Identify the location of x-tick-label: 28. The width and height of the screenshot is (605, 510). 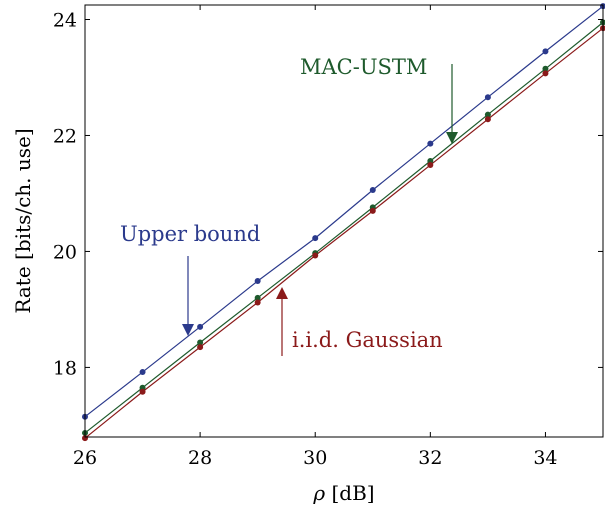
(200, 458).